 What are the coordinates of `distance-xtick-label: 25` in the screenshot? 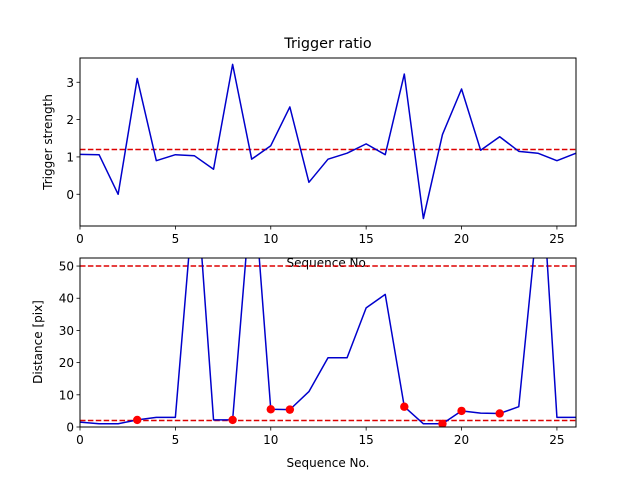 It's located at (556, 440).